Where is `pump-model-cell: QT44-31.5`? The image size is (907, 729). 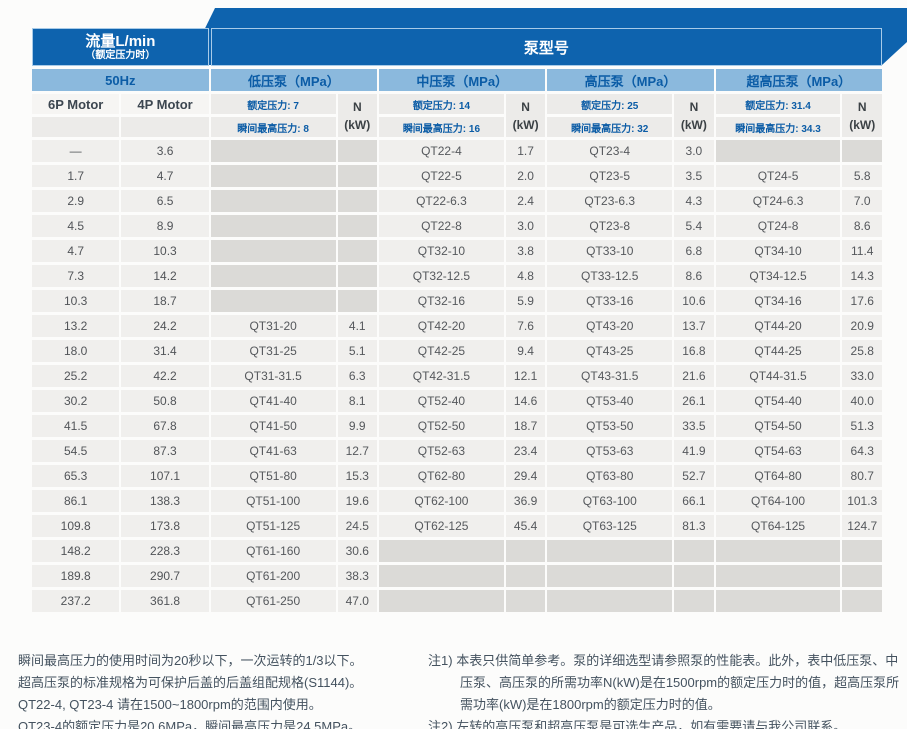 pump-model-cell: QT44-31.5 is located at coordinates (778, 376).